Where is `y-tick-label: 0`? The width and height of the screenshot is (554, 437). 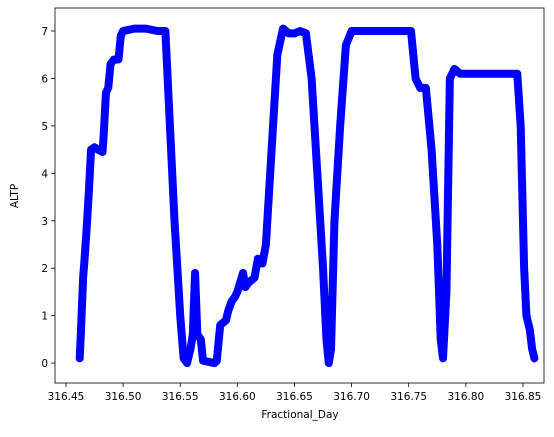
y-tick-label: 0 is located at coordinates (44, 364).